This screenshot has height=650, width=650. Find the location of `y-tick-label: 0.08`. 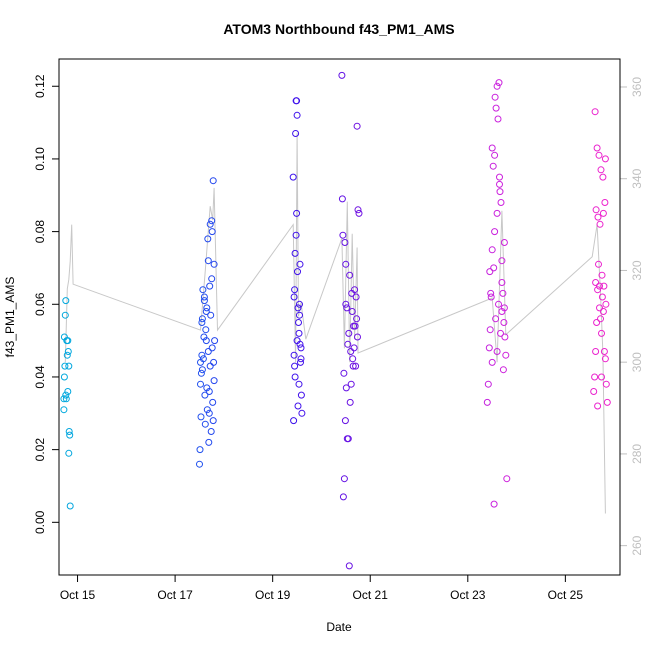

y-tick-label: 0.08 is located at coordinates (40, 232).